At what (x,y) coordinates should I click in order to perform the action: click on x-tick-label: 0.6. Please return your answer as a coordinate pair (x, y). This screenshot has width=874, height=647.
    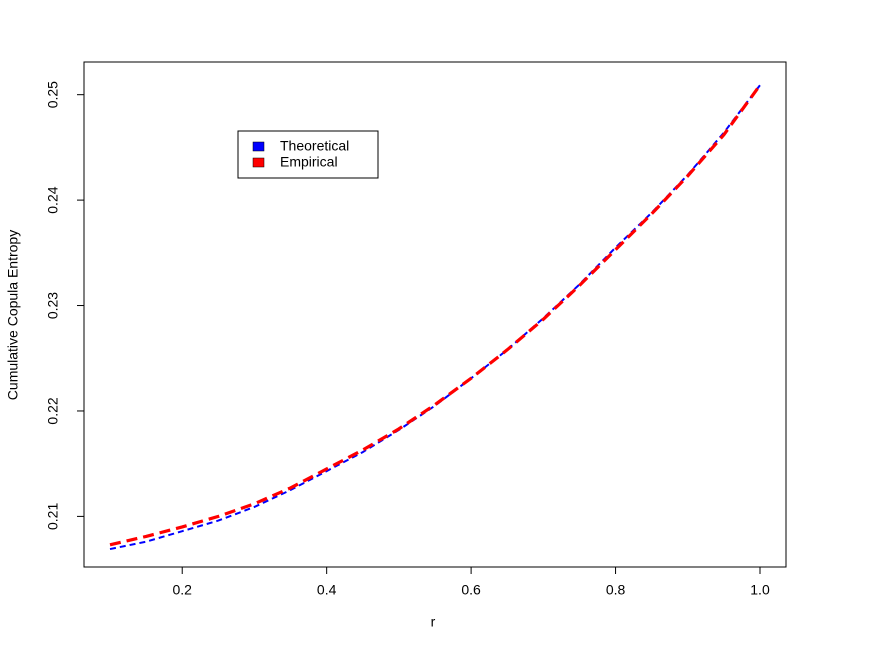
    Looking at the image, I should click on (471, 590).